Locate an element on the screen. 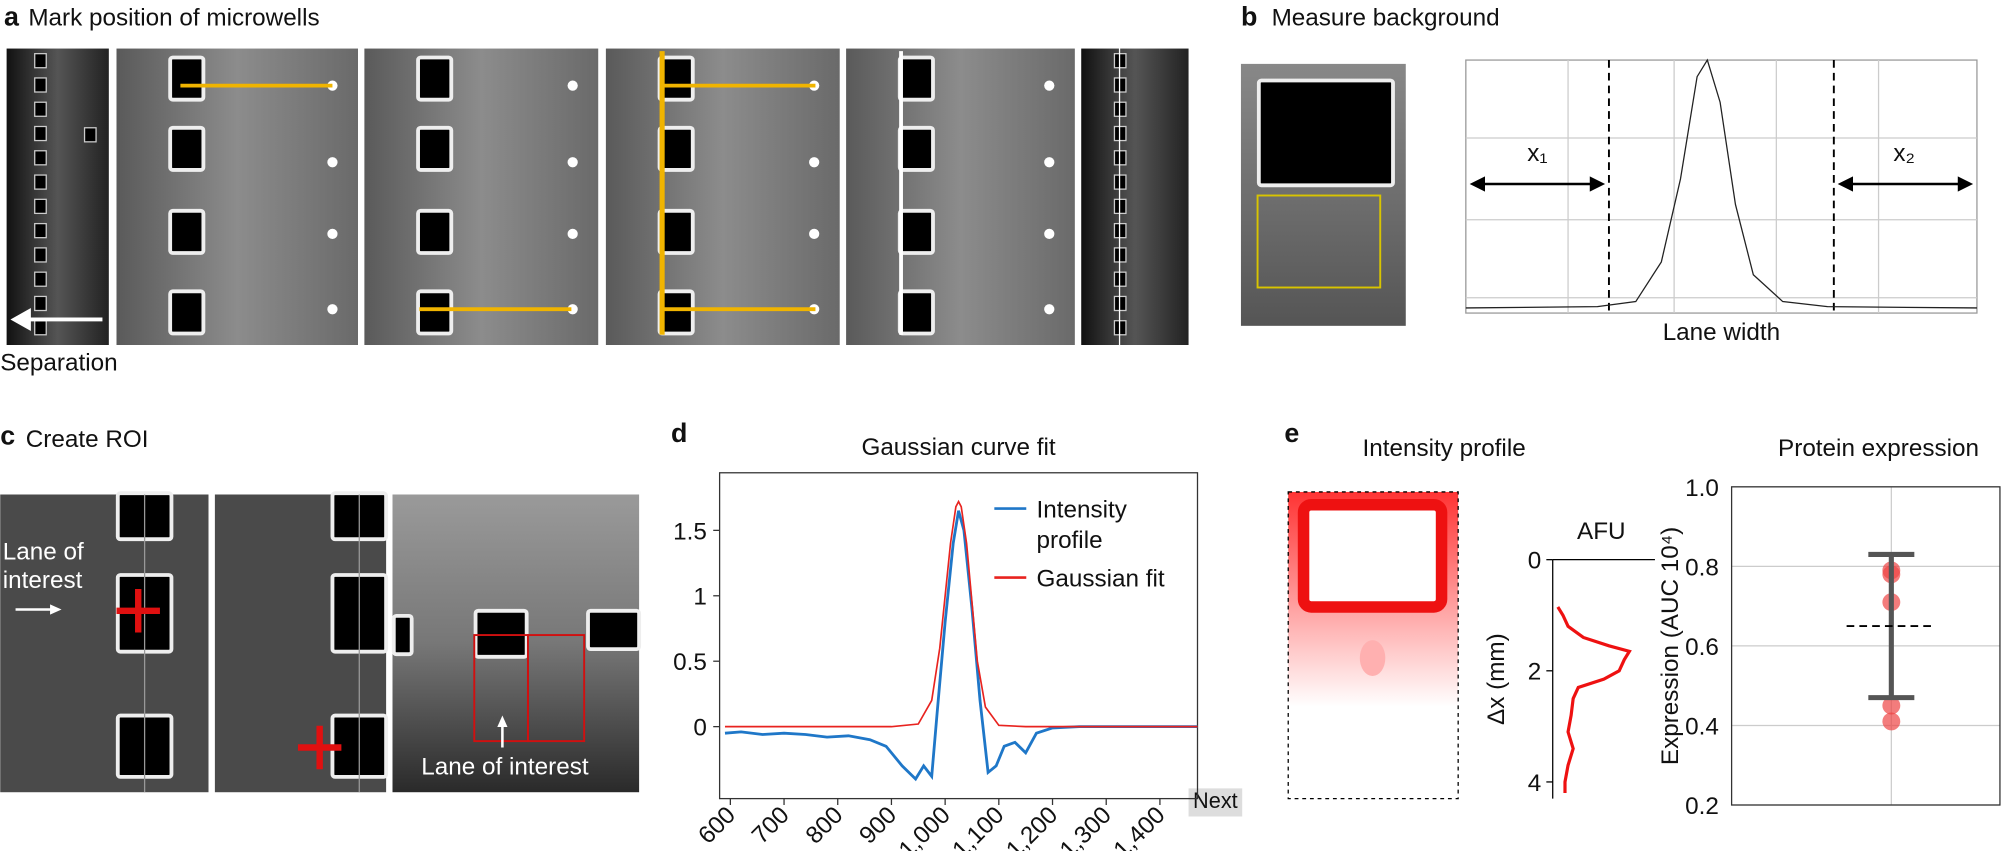  profile-line is located at coordinates (1594, 700).